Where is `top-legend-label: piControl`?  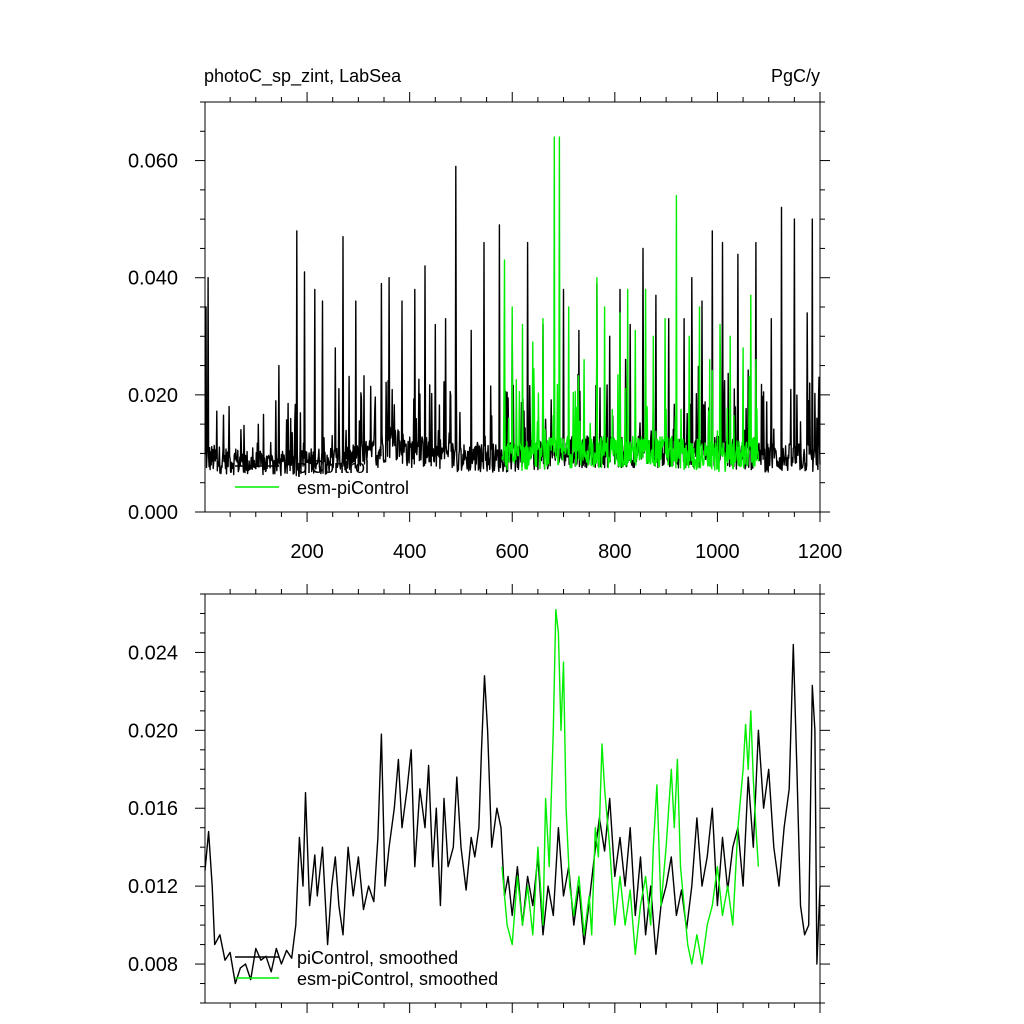
top-legend-label: piControl is located at coordinates (333, 467).